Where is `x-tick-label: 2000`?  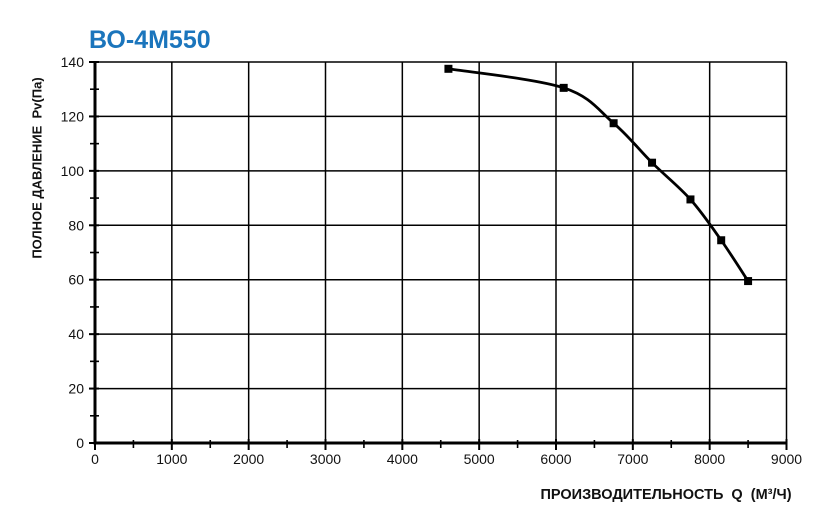
x-tick-label: 2000 is located at coordinates (248, 459).